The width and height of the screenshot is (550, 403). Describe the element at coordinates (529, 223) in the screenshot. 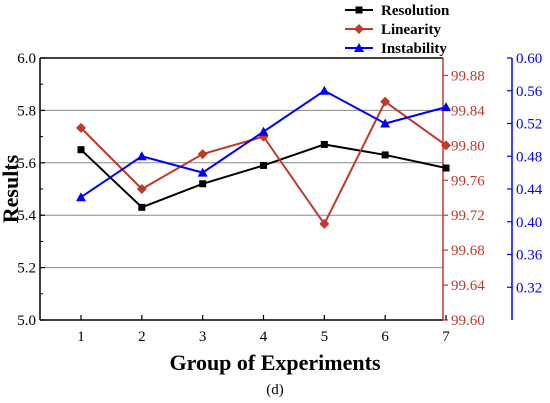

I see `right-axis-2-tick-label: 0.40` at that location.